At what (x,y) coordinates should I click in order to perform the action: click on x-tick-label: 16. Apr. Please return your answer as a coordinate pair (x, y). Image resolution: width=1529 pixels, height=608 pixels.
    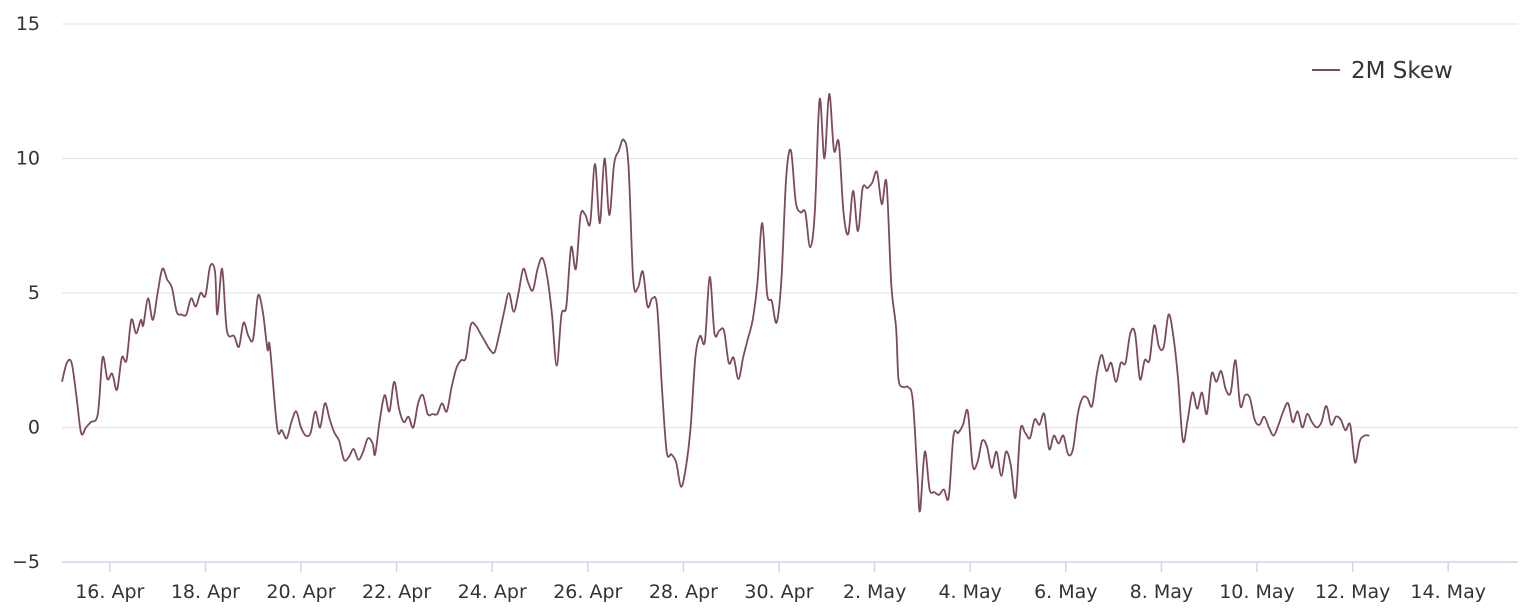
    Looking at the image, I should click on (109, 592).